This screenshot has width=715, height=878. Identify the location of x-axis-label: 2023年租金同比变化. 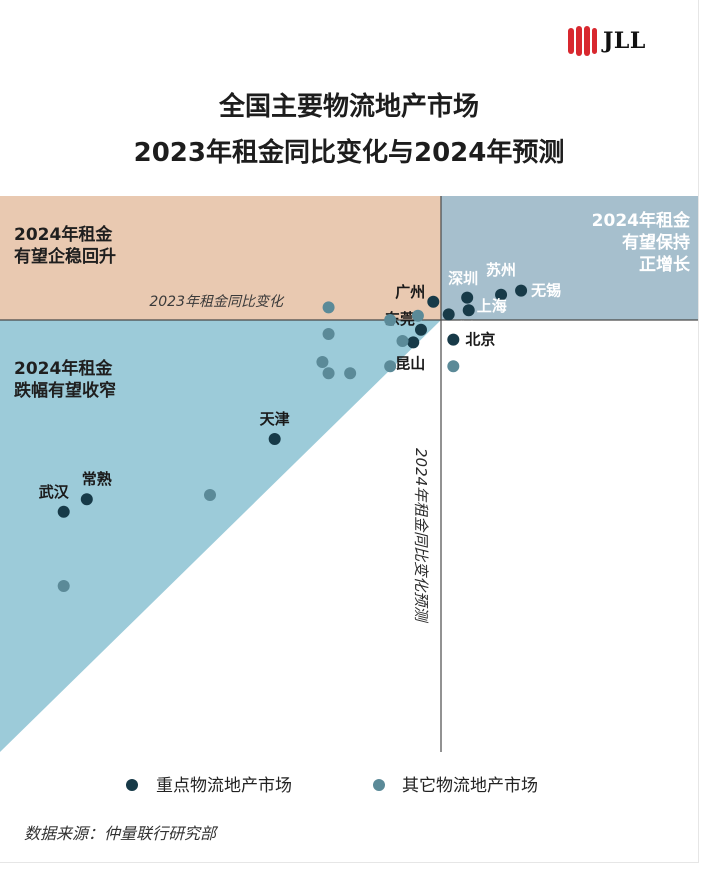
(217, 302).